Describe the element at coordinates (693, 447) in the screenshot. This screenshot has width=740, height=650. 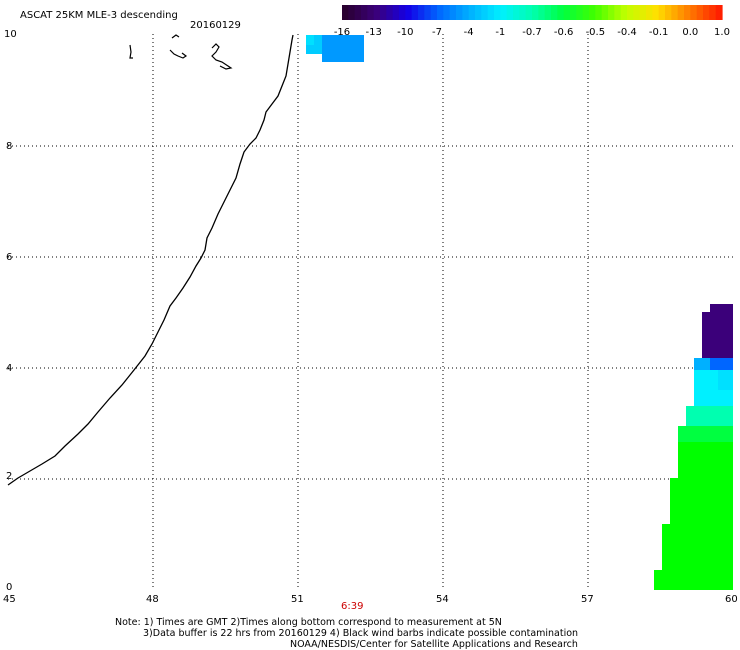
I see `swath-right` at that location.